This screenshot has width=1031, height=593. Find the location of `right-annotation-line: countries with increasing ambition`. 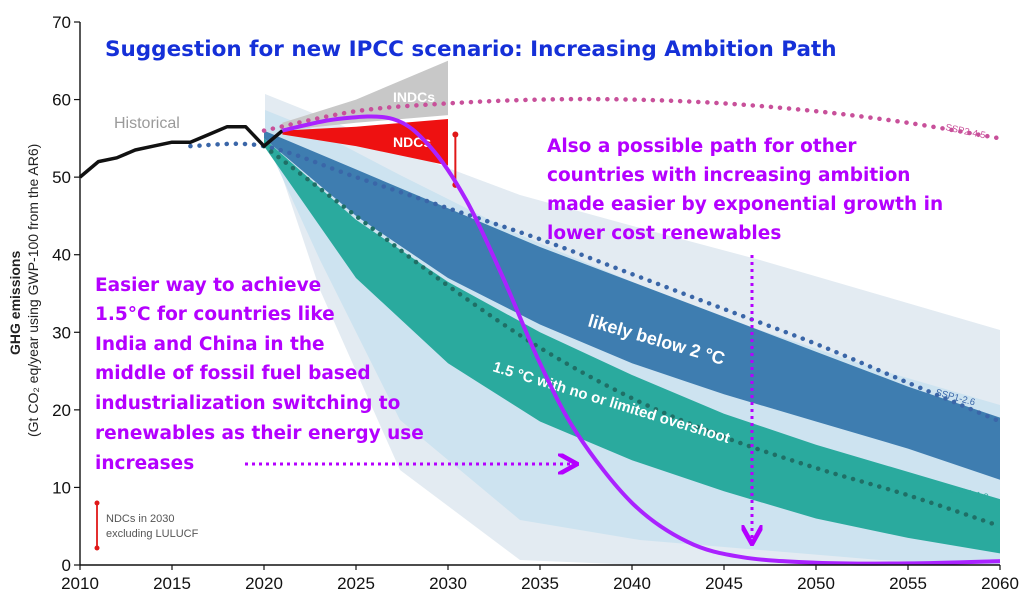

right-annotation-line: countries with increasing ambition is located at coordinates (728, 175).